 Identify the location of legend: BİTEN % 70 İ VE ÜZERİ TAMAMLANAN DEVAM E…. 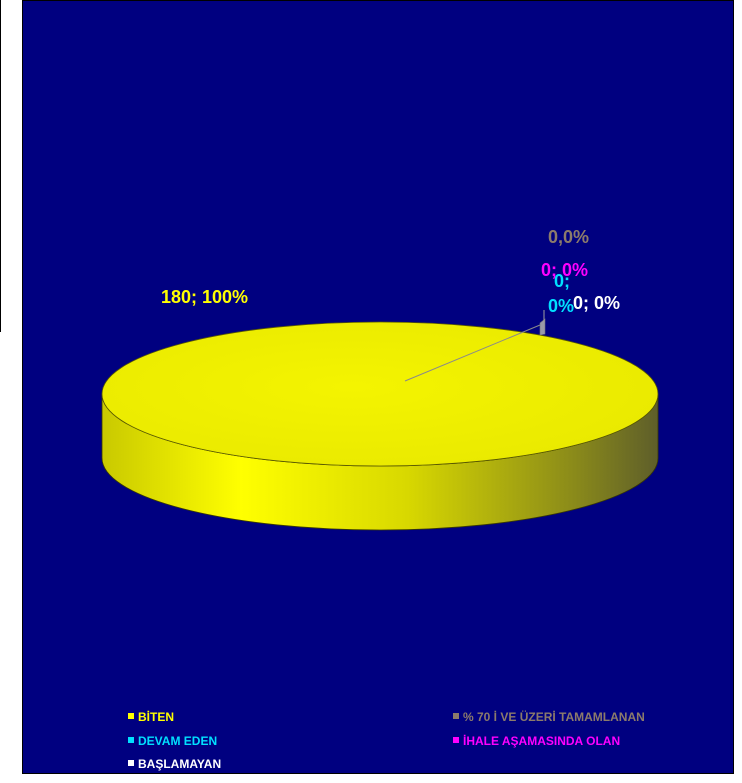
(386, 740).